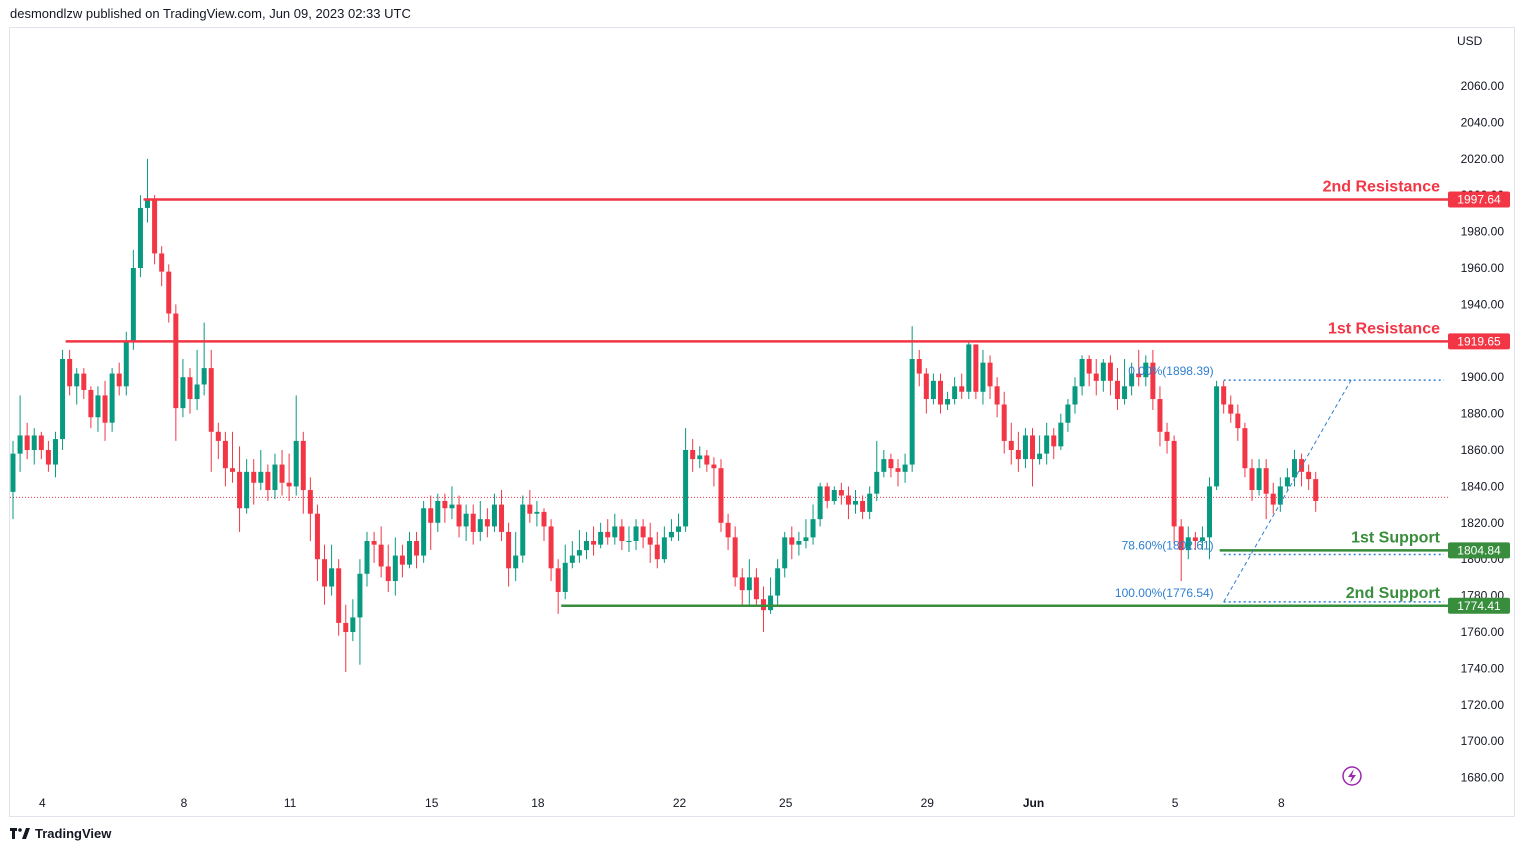  What do you see at coordinates (662, 803) in the screenshot?
I see `time-axis: 4 8 11 15 18 22 25 29 Jun 5 8` at bounding box center [662, 803].